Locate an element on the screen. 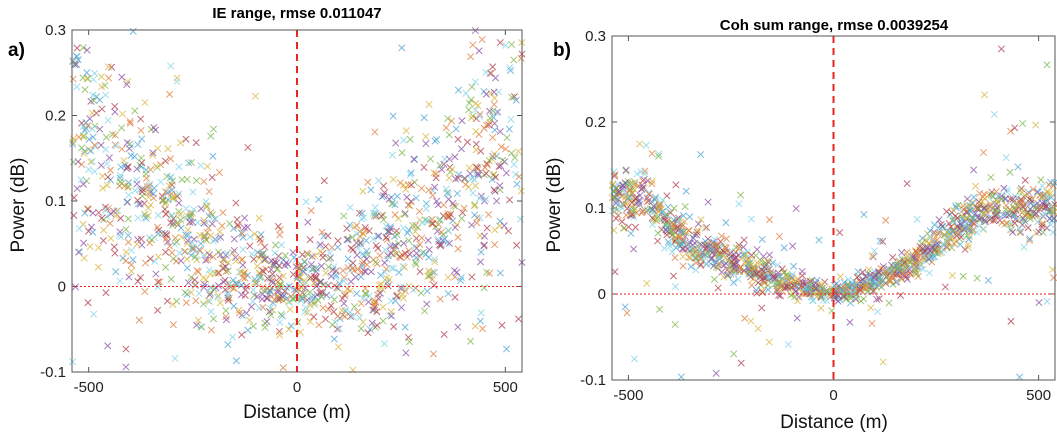  panel-b-xtick-label: 0 is located at coordinates (833, 395).